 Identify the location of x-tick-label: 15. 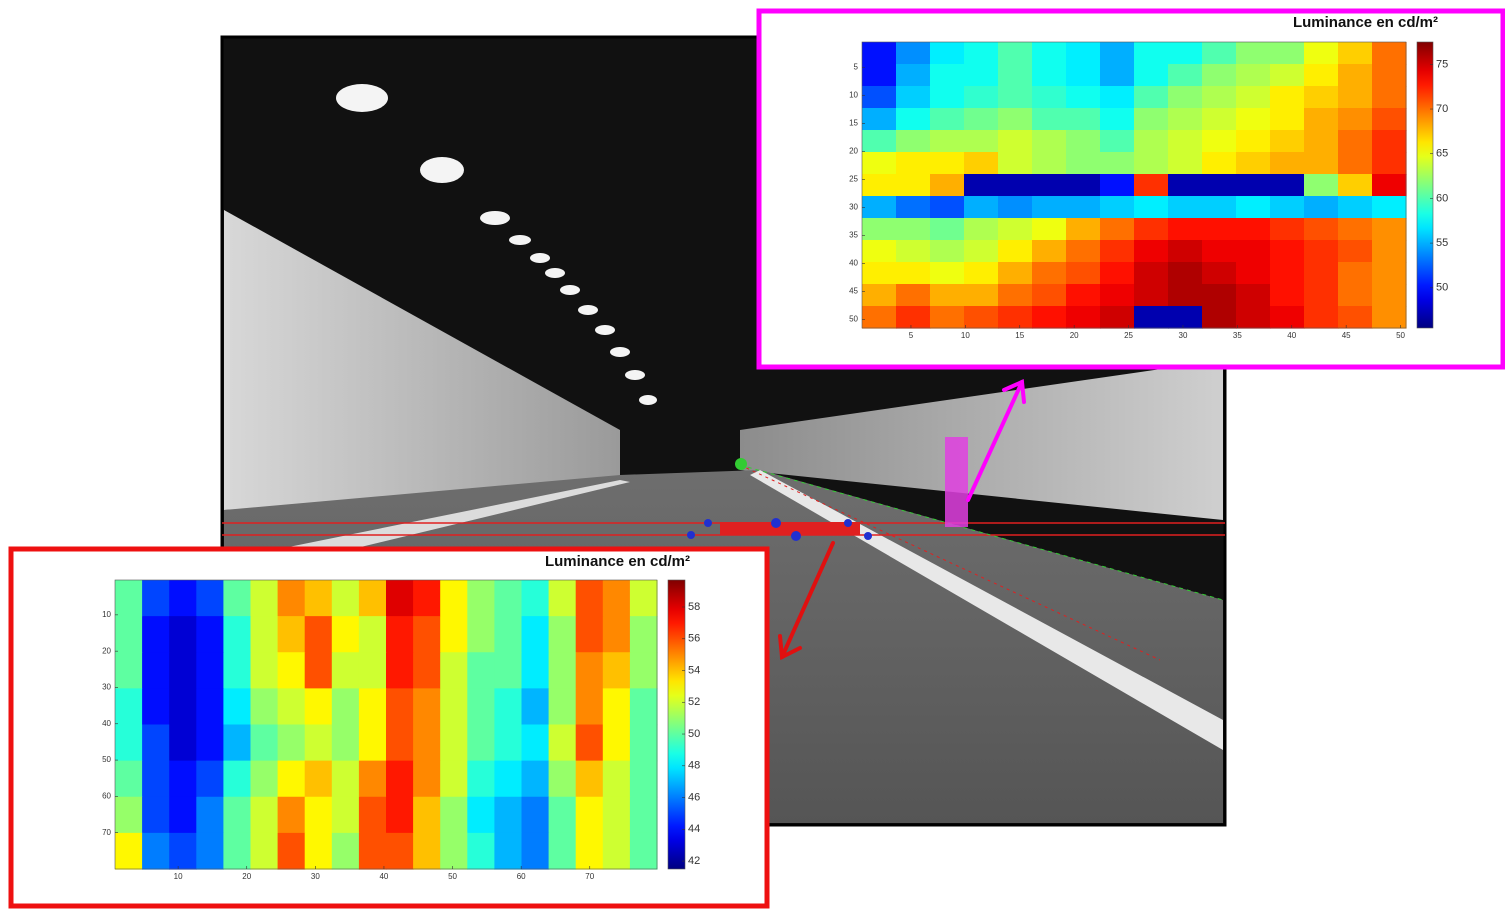
(1019, 335).